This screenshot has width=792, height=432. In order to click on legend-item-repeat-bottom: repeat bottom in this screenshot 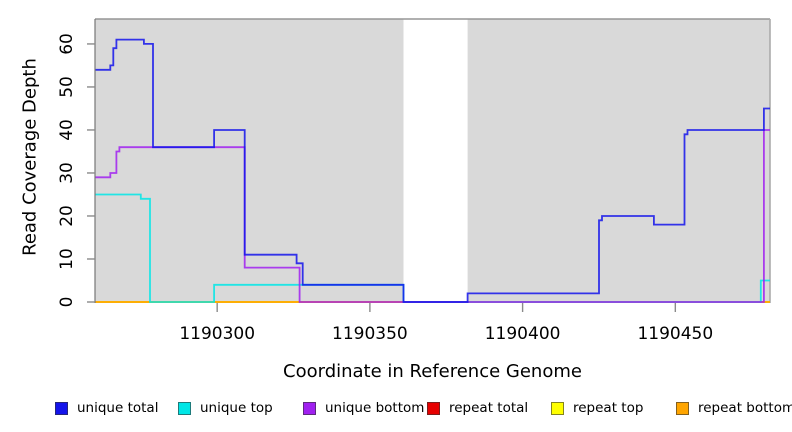, I will do `click(734, 408)`.